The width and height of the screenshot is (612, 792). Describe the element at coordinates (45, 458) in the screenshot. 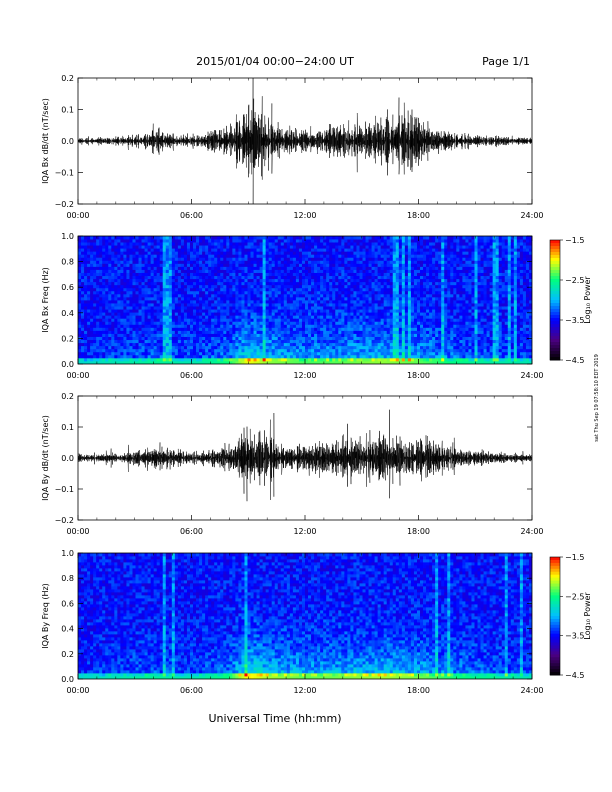

I see `y-axis-label: IQA By dB/dt (nT/sec)` at that location.